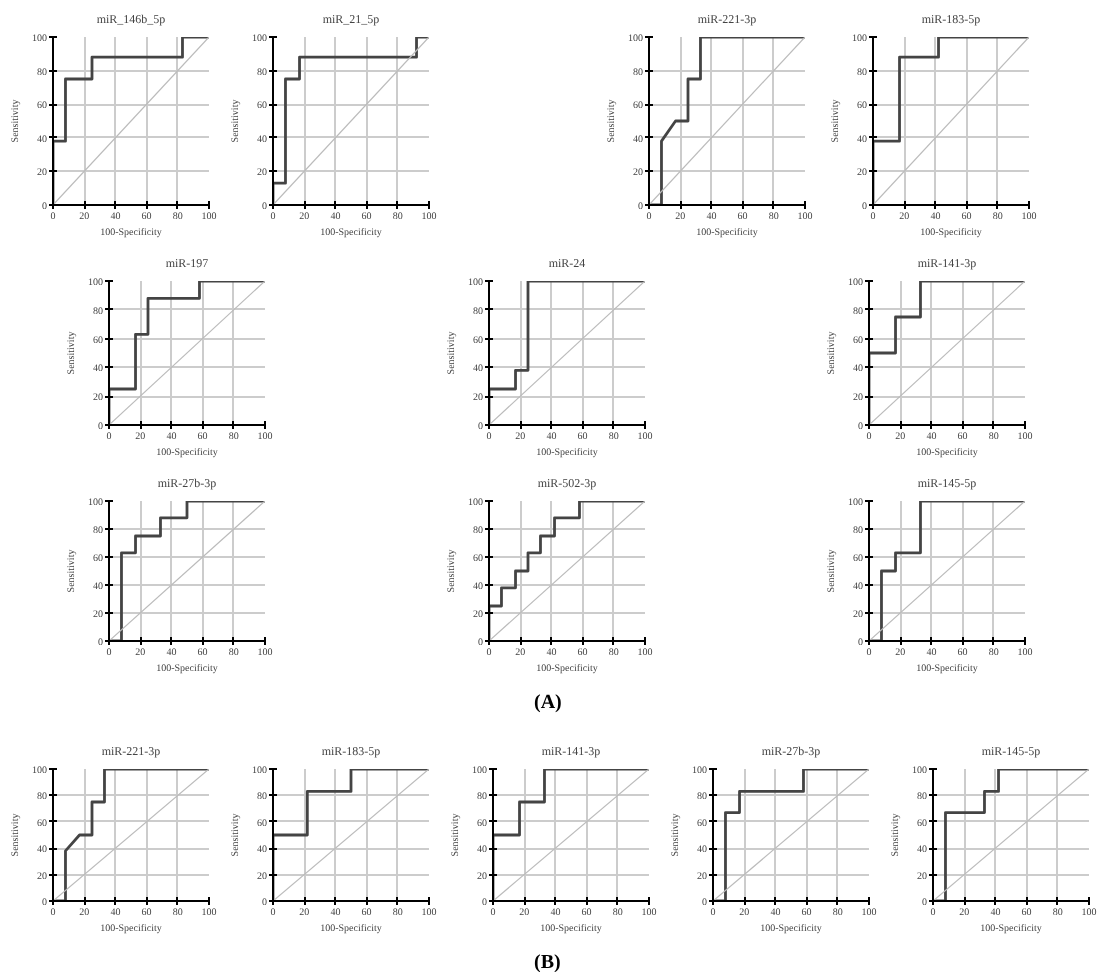 Image resolution: width=1100 pixels, height=972 pixels. What do you see at coordinates (548, 704) in the screenshot?
I see `text: (A)` at bounding box center [548, 704].